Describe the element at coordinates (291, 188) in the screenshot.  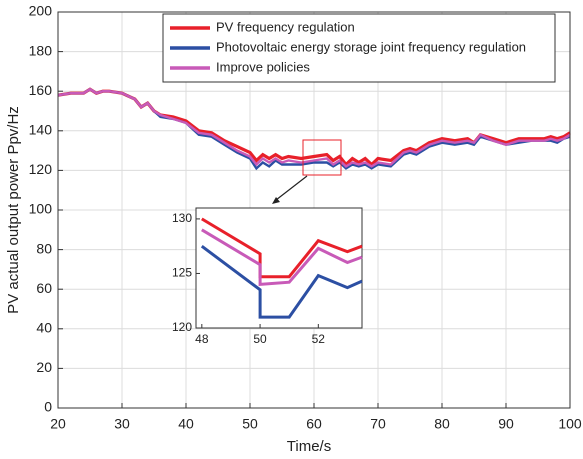
I see `zoom-arrow` at that location.